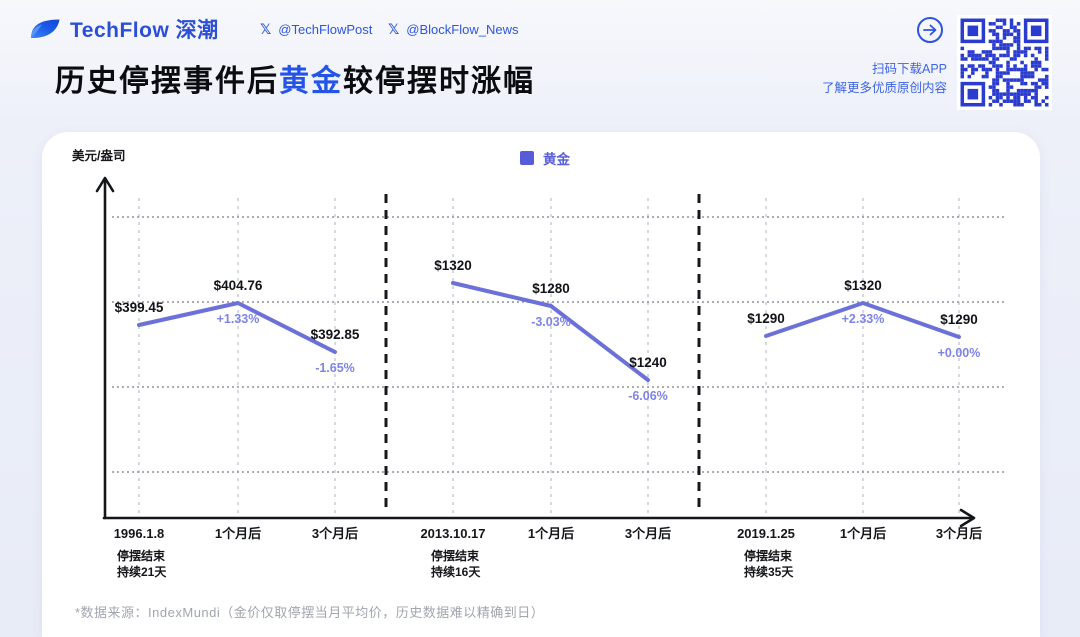 This screenshot has height=637, width=1080. What do you see at coordinates (648, 396) in the screenshot?
I see `pct-change-label: -6.06%` at bounding box center [648, 396].